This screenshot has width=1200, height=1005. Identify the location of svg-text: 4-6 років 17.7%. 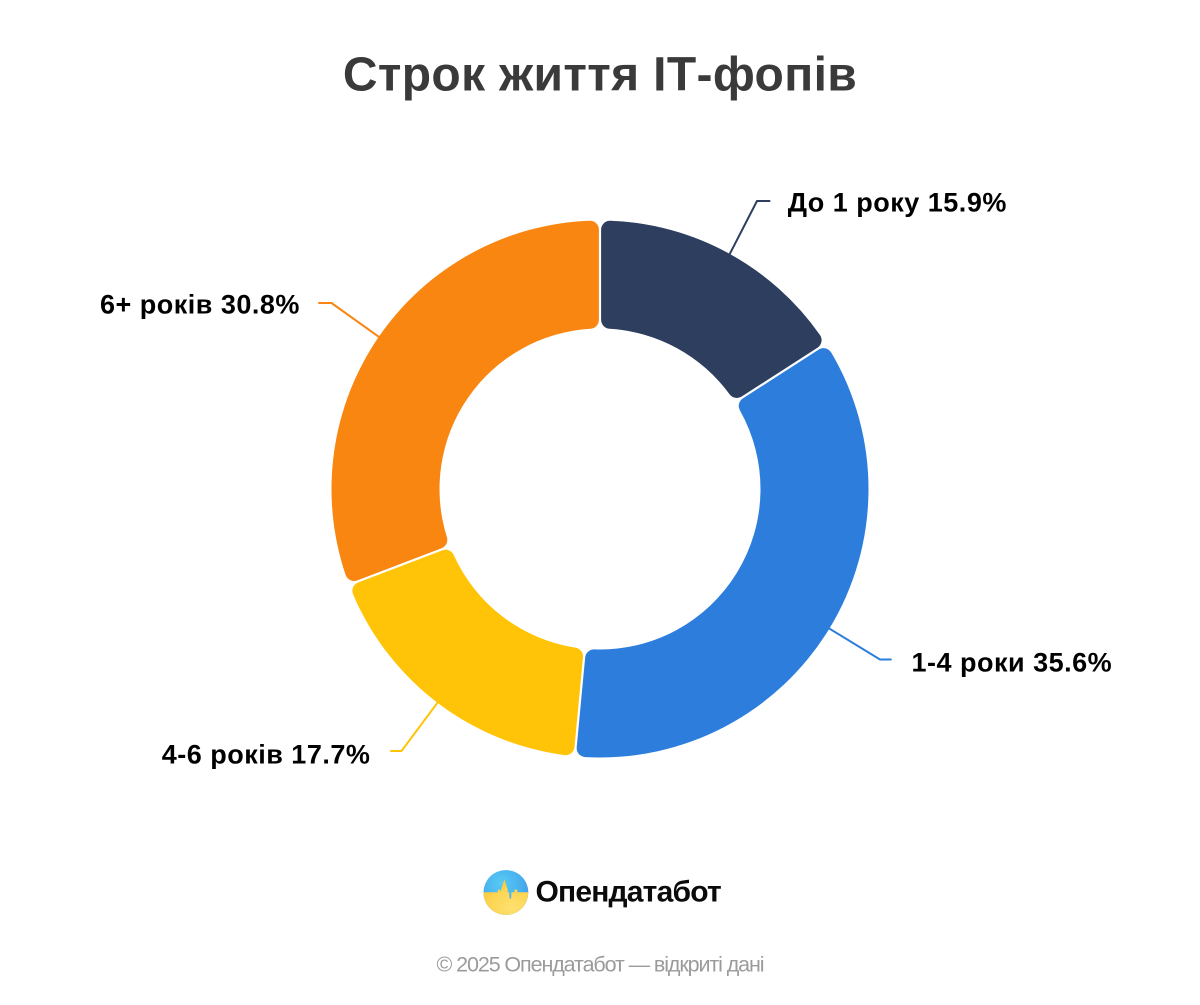
(266, 754).